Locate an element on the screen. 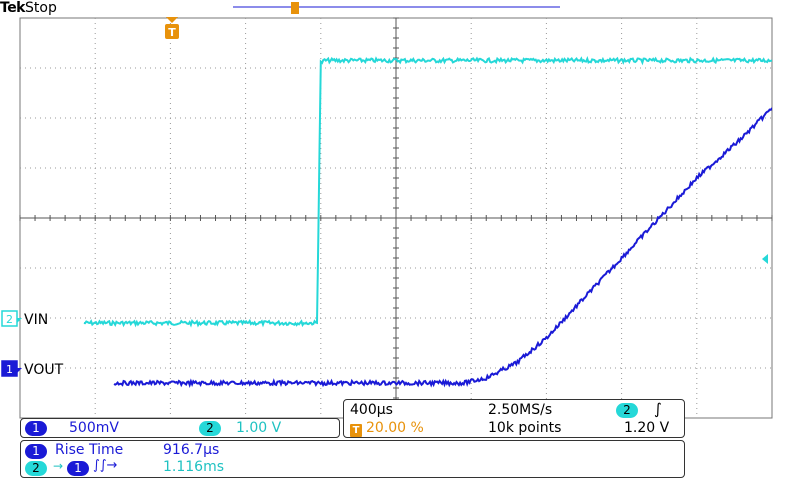 This screenshot has height=480, width=800. measurement-value: 916.7µs is located at coordinates (191, 450).